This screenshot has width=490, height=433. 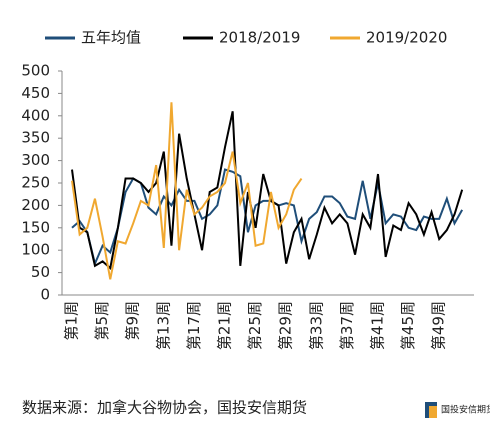 What do you see at coordinates (35, 115) in the screenshot?
I see `y-tick-label: 400` at bounding box center [35, 115].